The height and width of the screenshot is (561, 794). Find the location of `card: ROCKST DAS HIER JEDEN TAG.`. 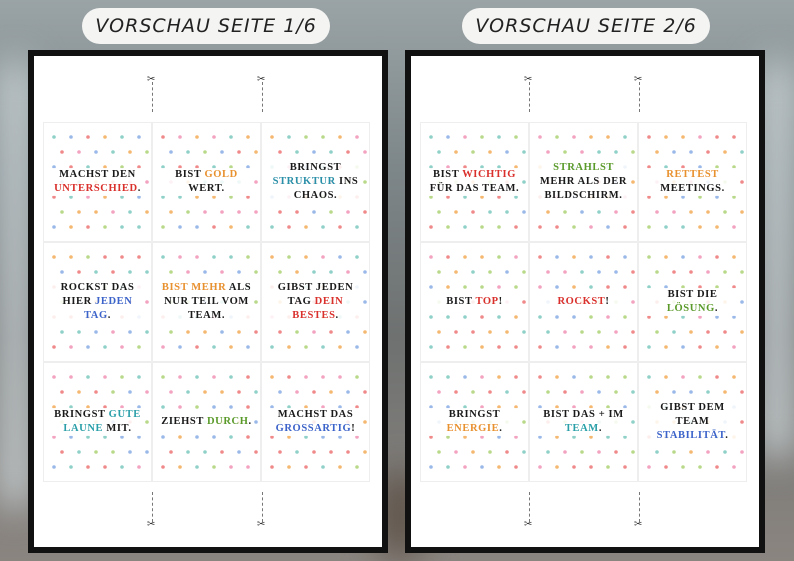

card: ROCKST DAS HIER JEDEN TAG. is located at coordinates (97, 302).